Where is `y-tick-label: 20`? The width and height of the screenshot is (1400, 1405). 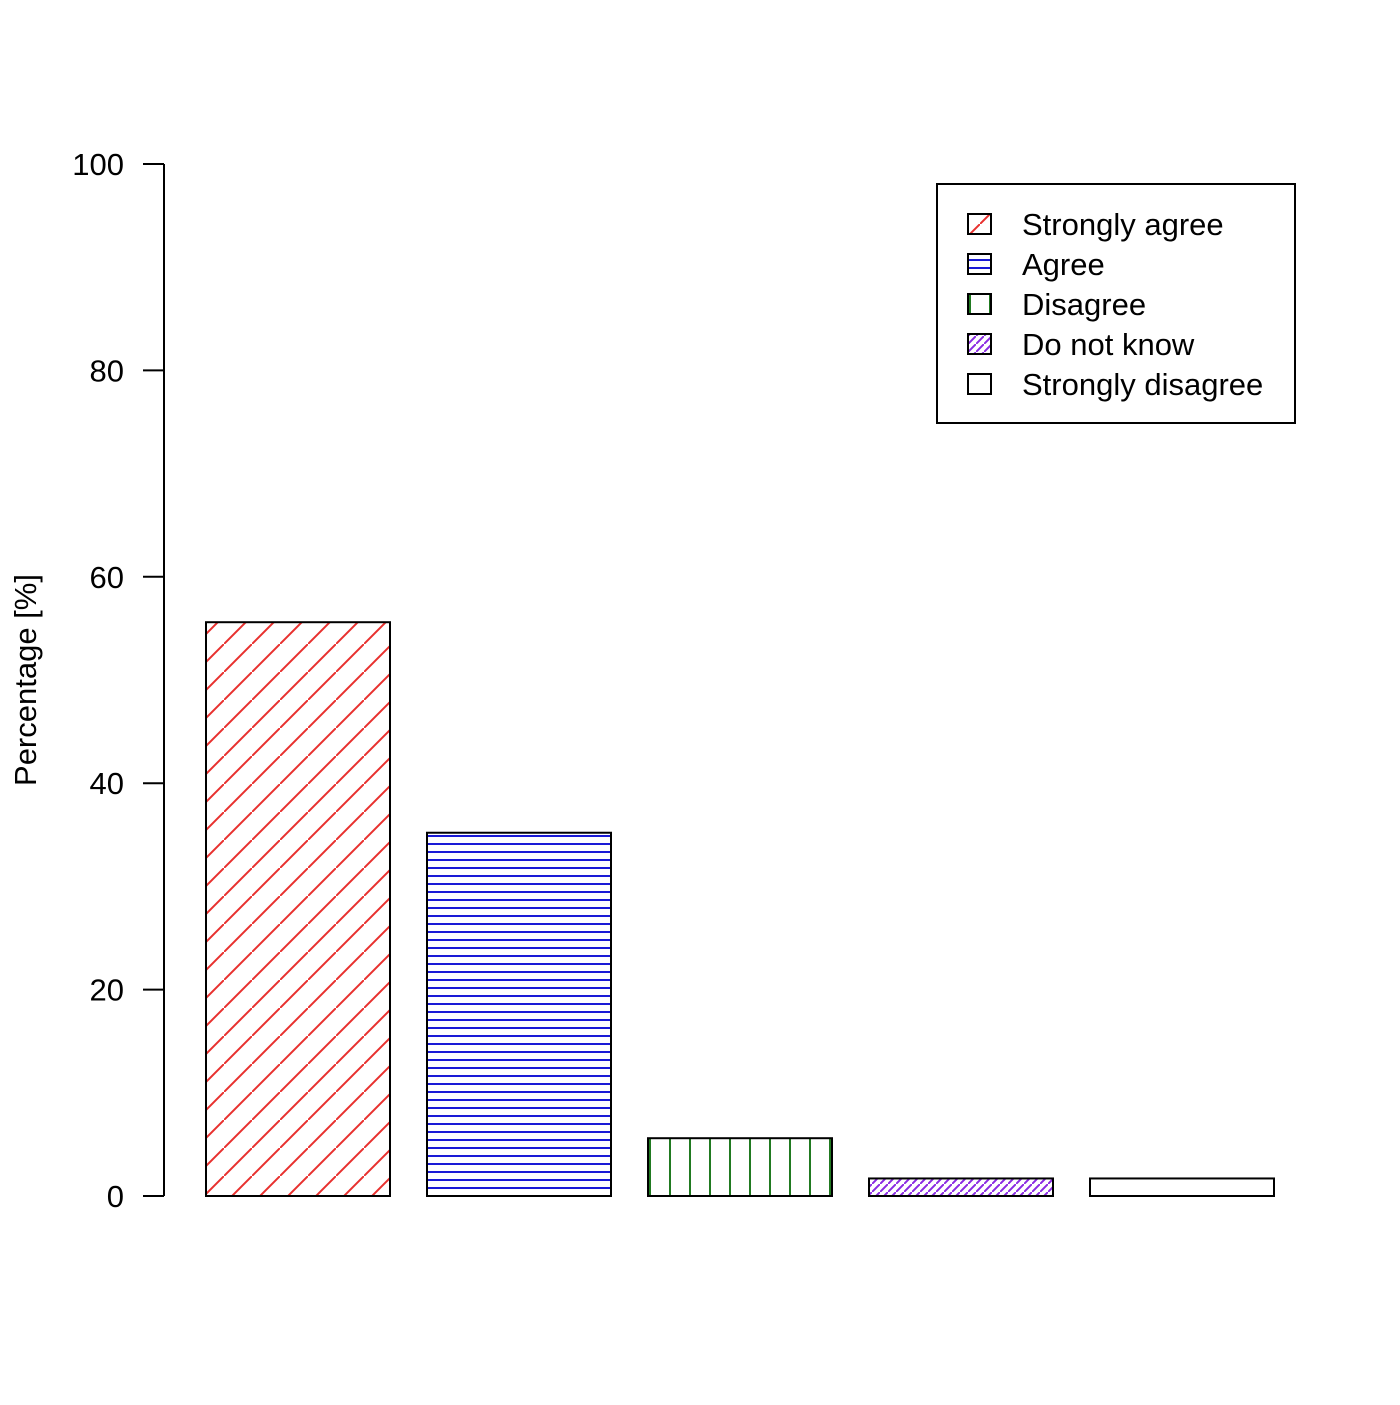
y-tick-label: 20 is located at coordinates (107, 990).